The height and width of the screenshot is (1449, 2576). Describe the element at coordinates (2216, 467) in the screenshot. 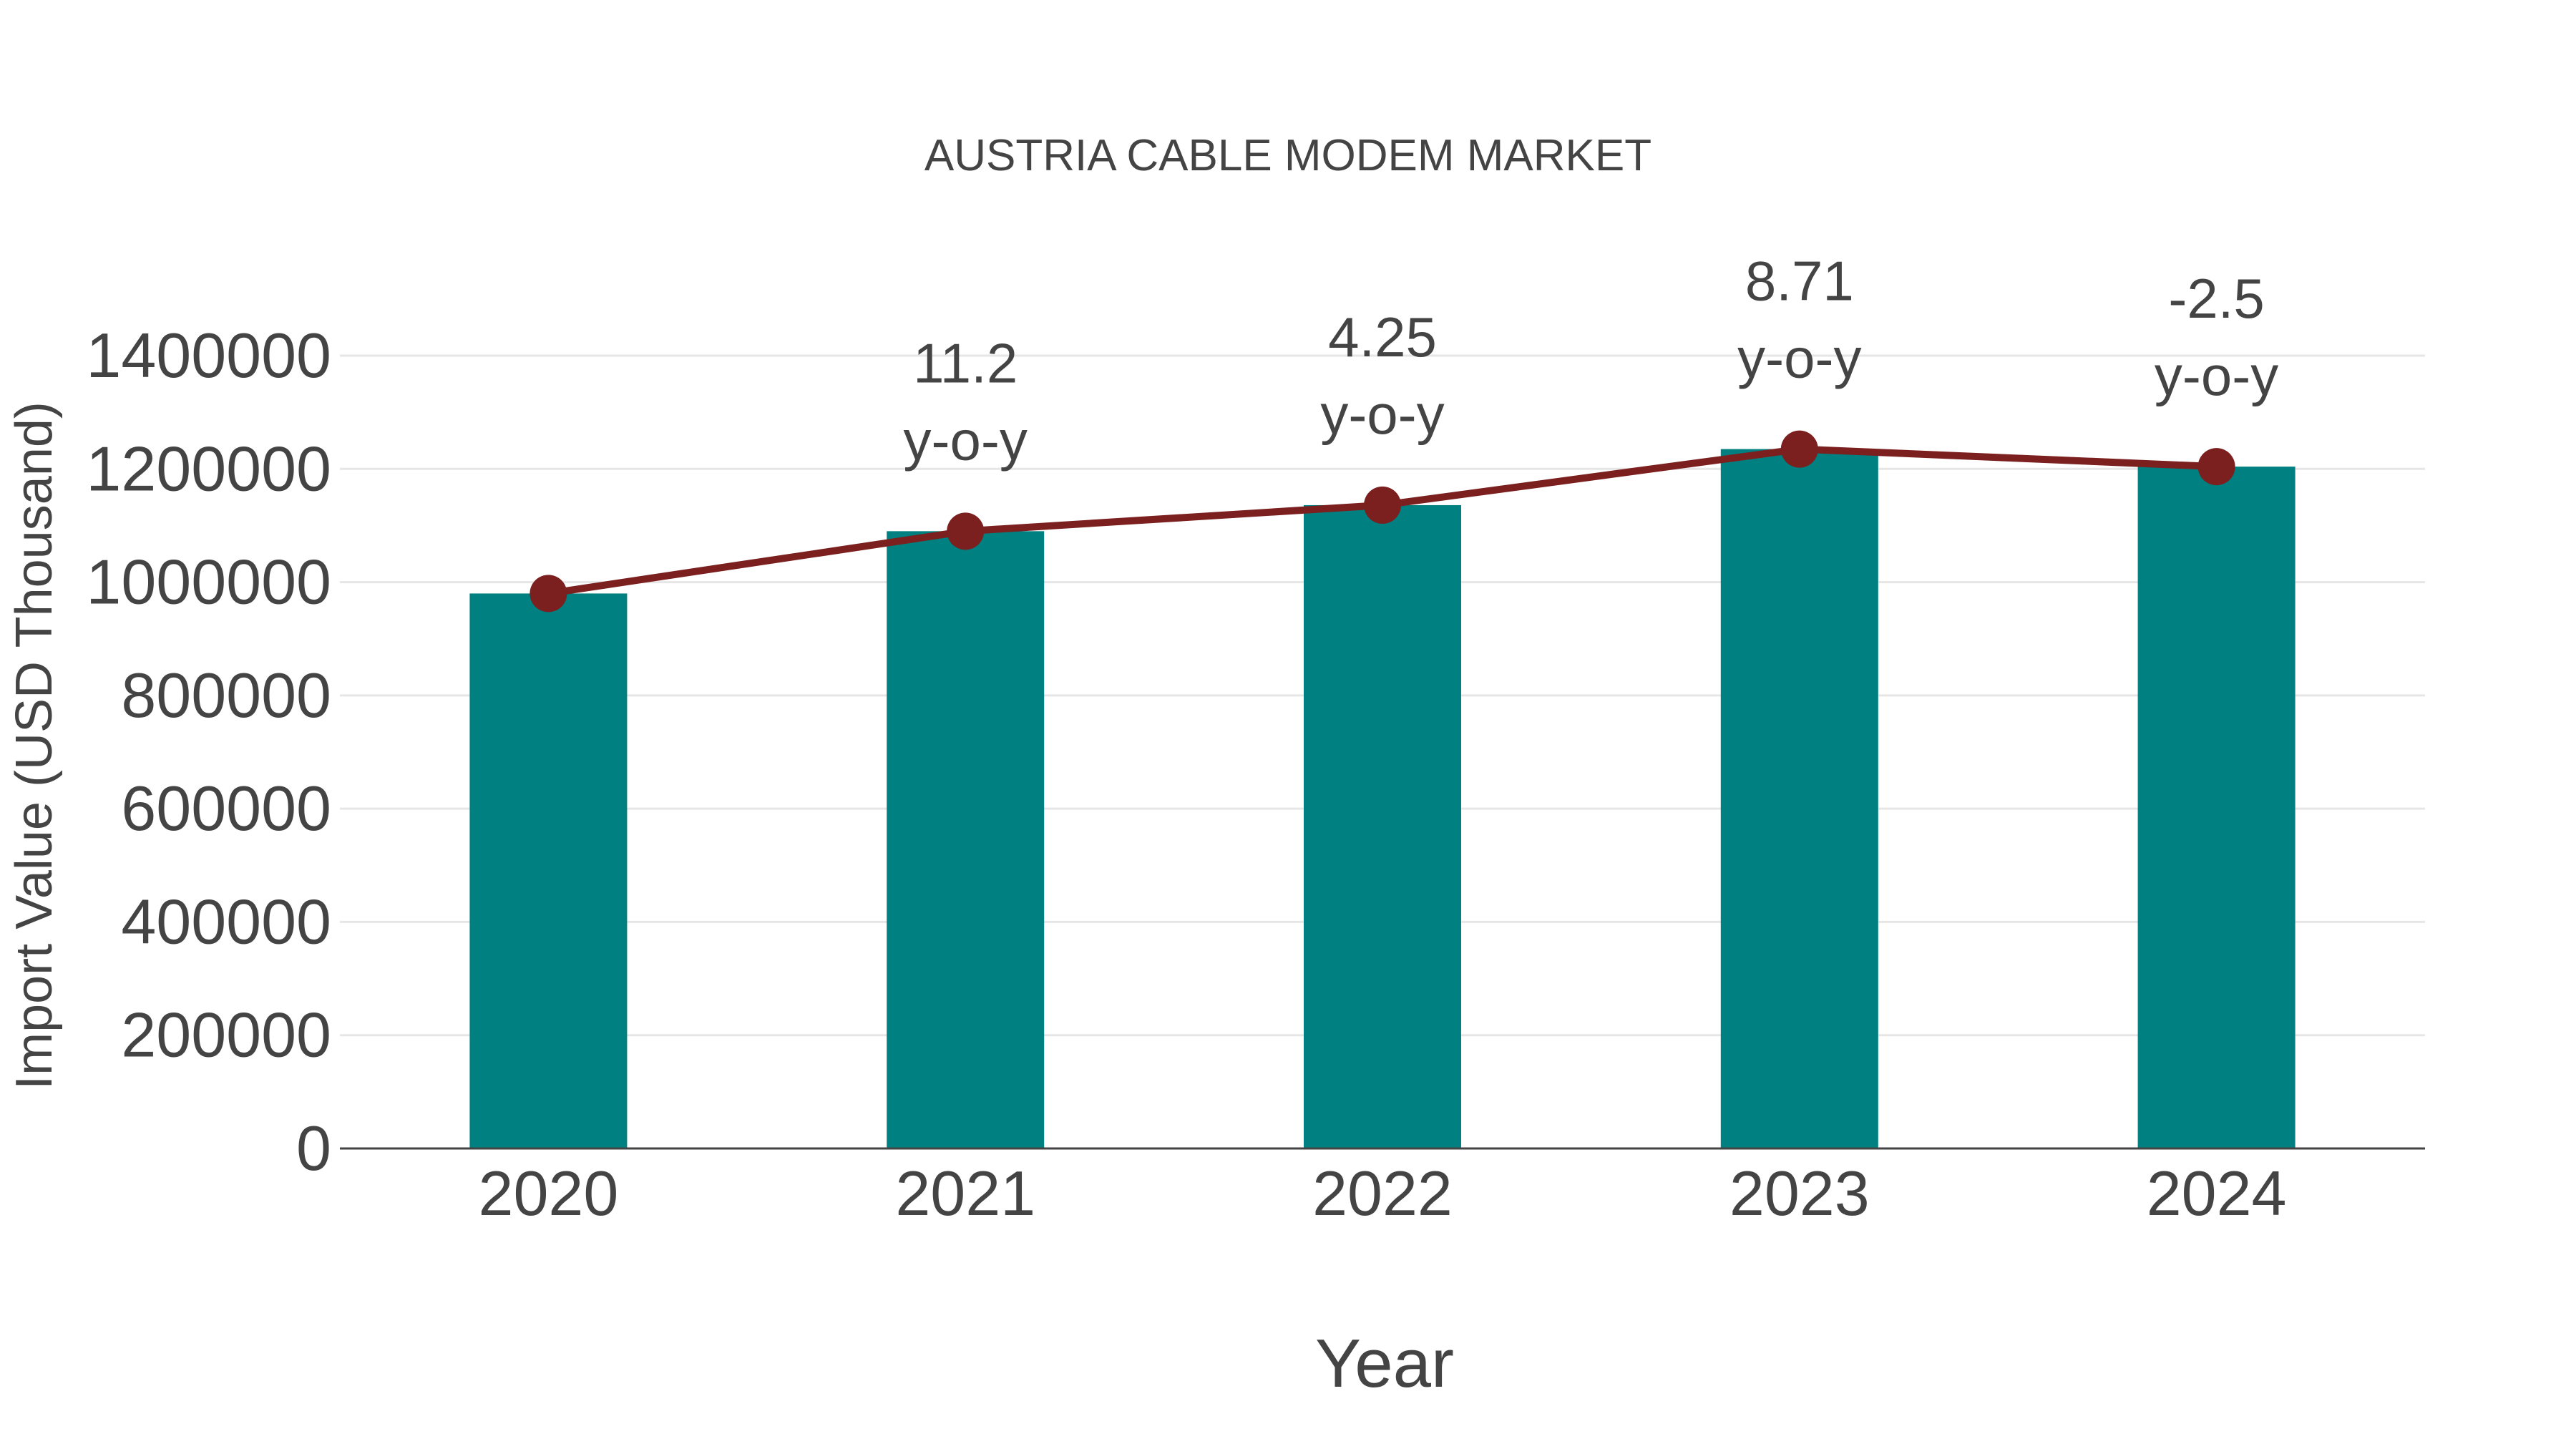

I see `trend-marker-2024` at that location.